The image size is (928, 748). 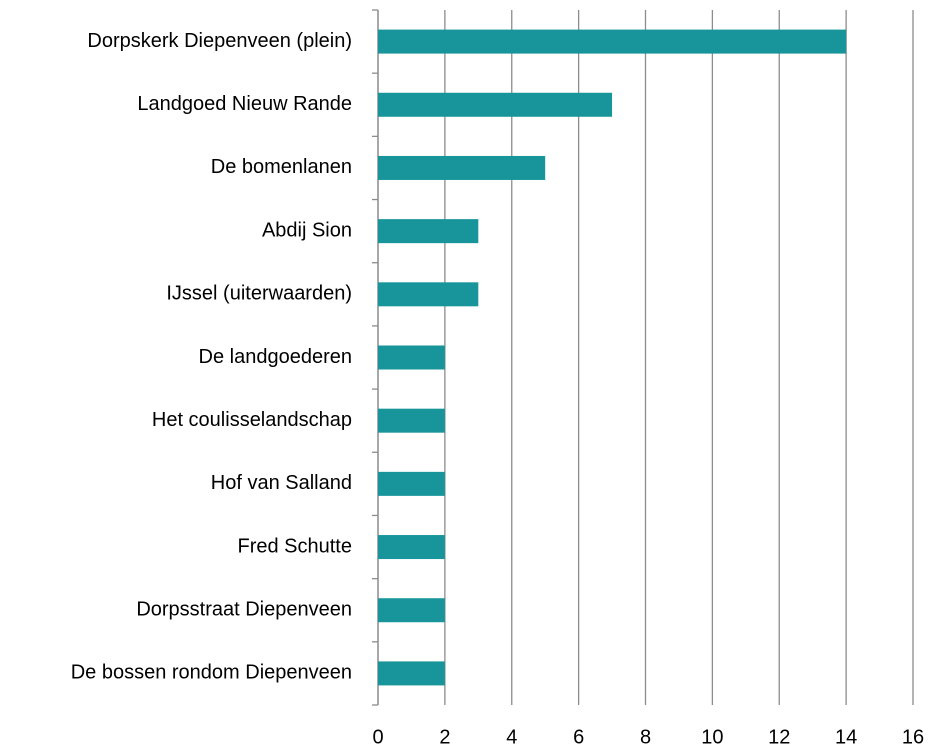 What do you see at coordinates (259, 294) in the screenshot?
I see `y-tick-label: IJssel (uiterwaarden)` at bounding box center [259, 294].